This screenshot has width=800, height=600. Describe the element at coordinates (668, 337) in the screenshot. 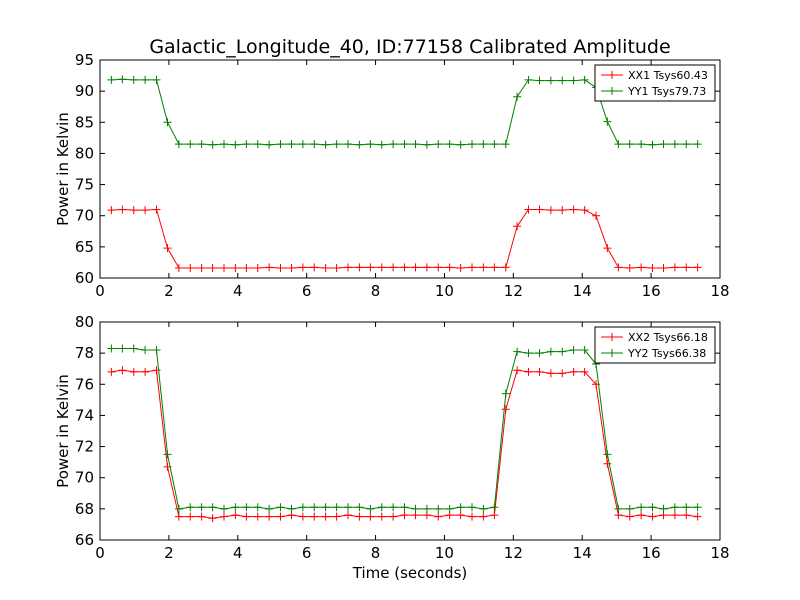

I see `legend-label: XX2 Tsys66.18` at that location.